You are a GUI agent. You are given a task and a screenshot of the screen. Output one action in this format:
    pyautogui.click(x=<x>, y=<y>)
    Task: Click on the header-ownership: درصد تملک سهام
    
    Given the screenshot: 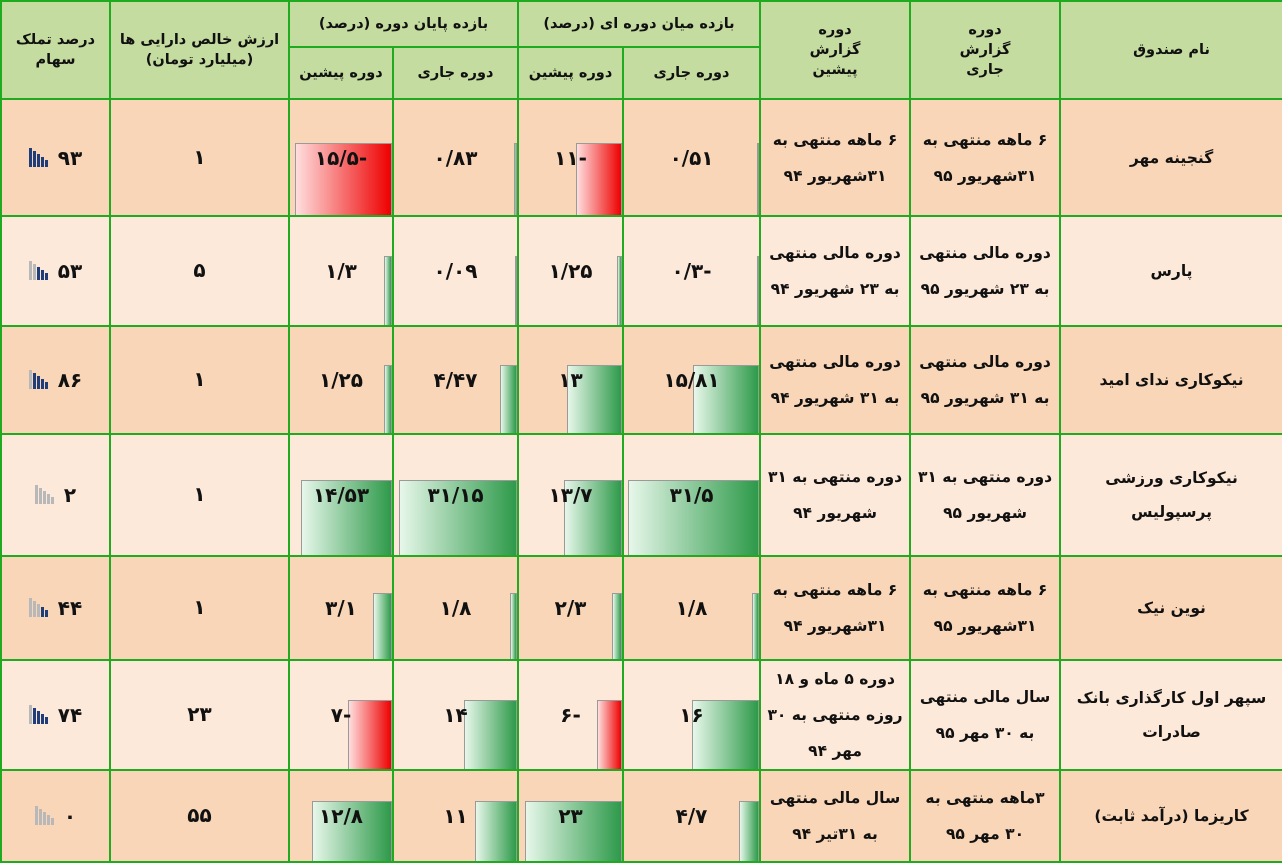 What is the action you would take?
    pyautogui.click(x=55, y=50)
    